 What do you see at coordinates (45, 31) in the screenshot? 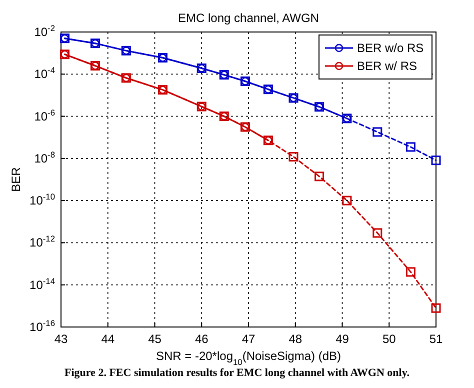
I see `y-tick-label: 10$^{-2}$` at bounding box center [45, 31].